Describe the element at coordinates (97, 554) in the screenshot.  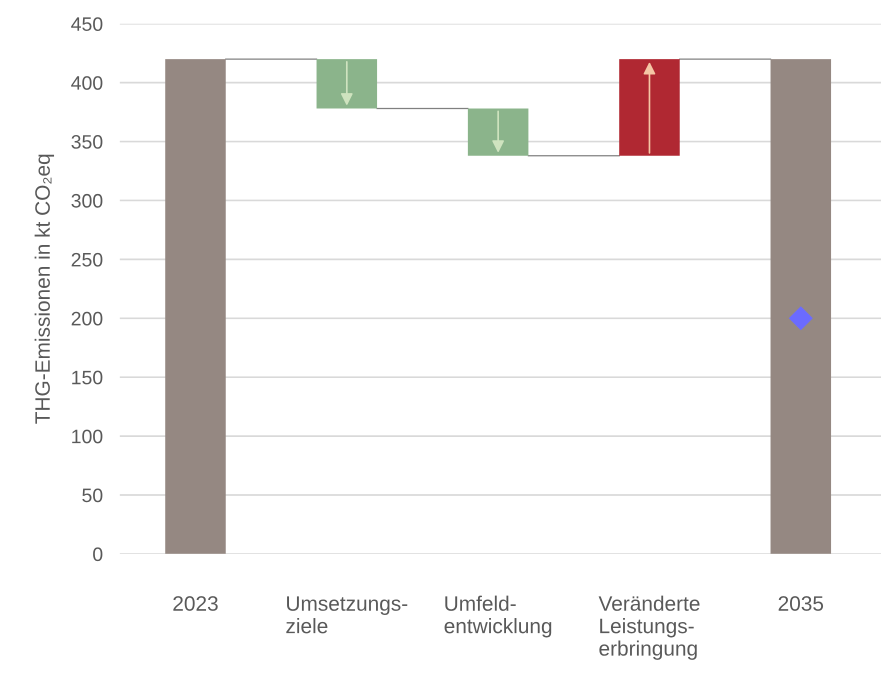
I see `y-tick-label: 0` at that location.